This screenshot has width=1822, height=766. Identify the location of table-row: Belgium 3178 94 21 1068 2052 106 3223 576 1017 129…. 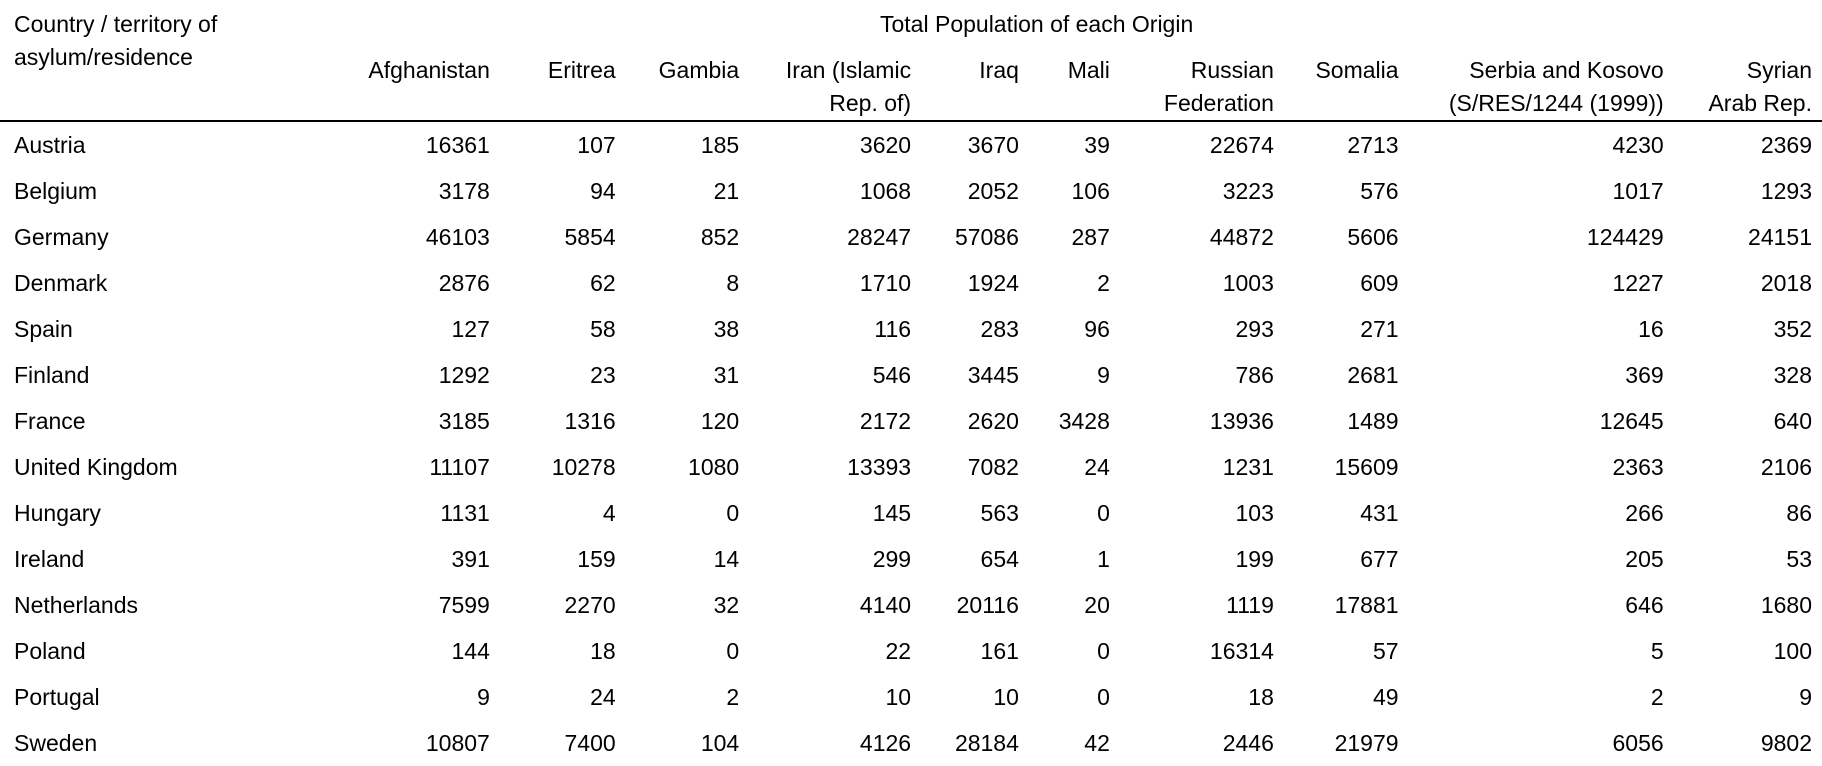
(911, 191).